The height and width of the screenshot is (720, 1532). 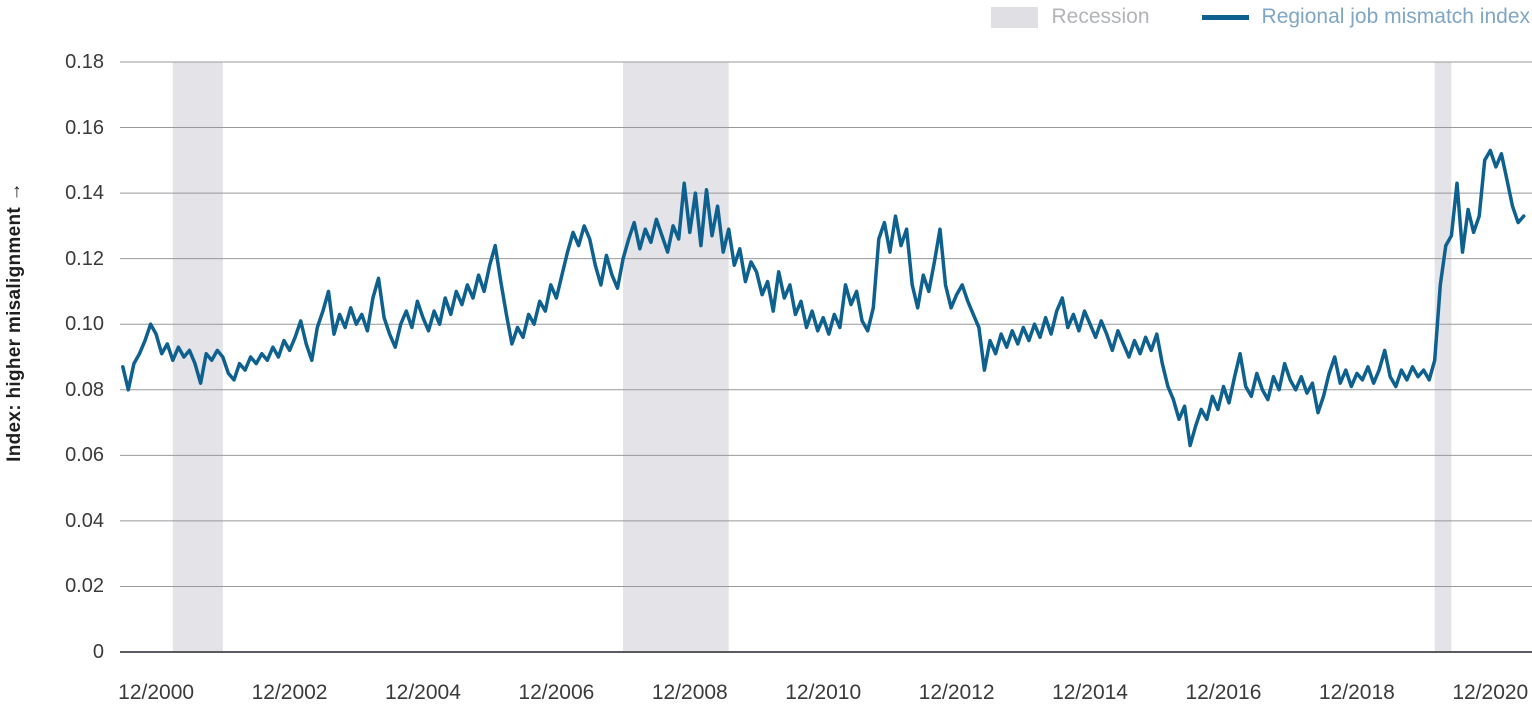 What do you see at coordinates (98, 652) in the screenshot?
I see `y-tick-label: 0` at bounding box center [98, 652].